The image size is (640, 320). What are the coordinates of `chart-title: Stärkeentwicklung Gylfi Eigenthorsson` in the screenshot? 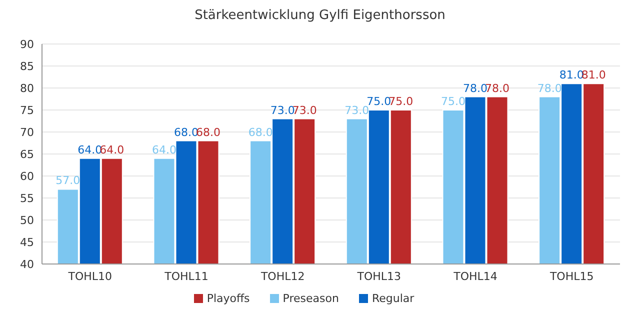 It's located at (320, 16).